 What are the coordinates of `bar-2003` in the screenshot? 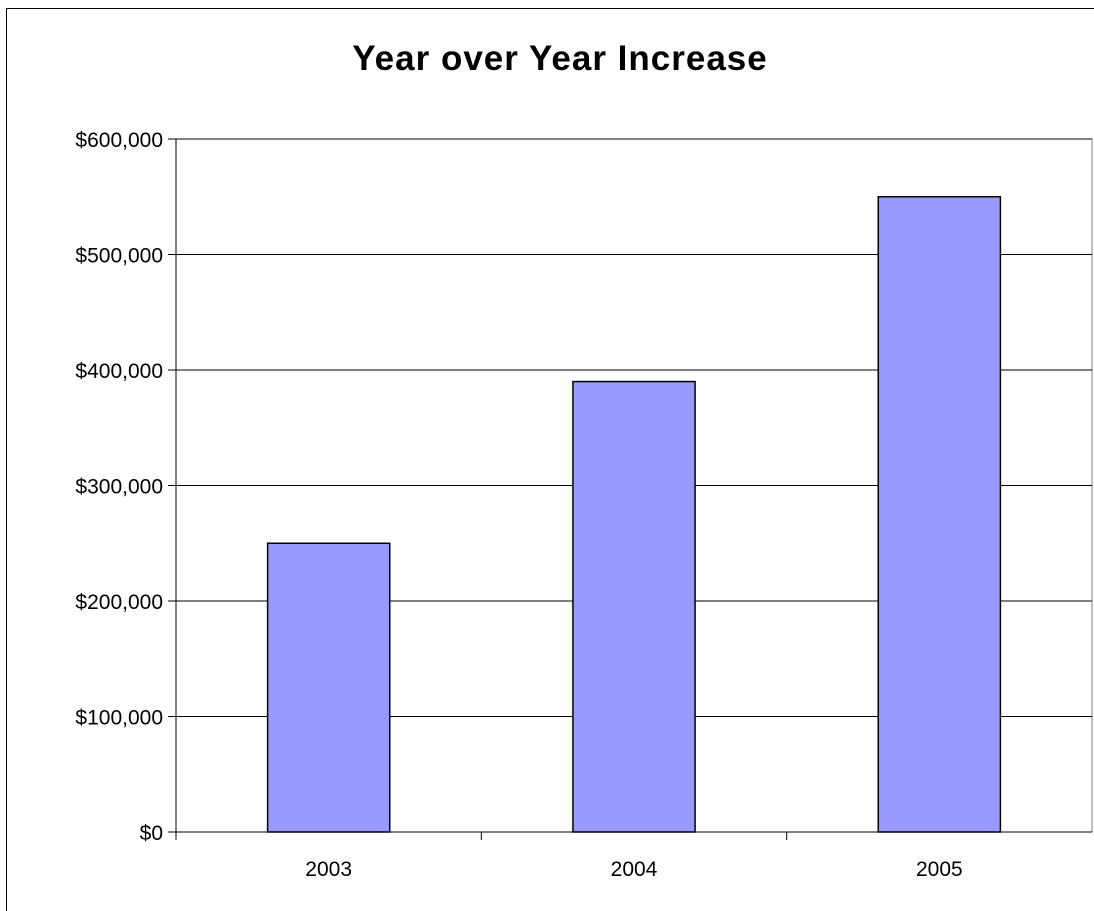 It's located at (328, 687).